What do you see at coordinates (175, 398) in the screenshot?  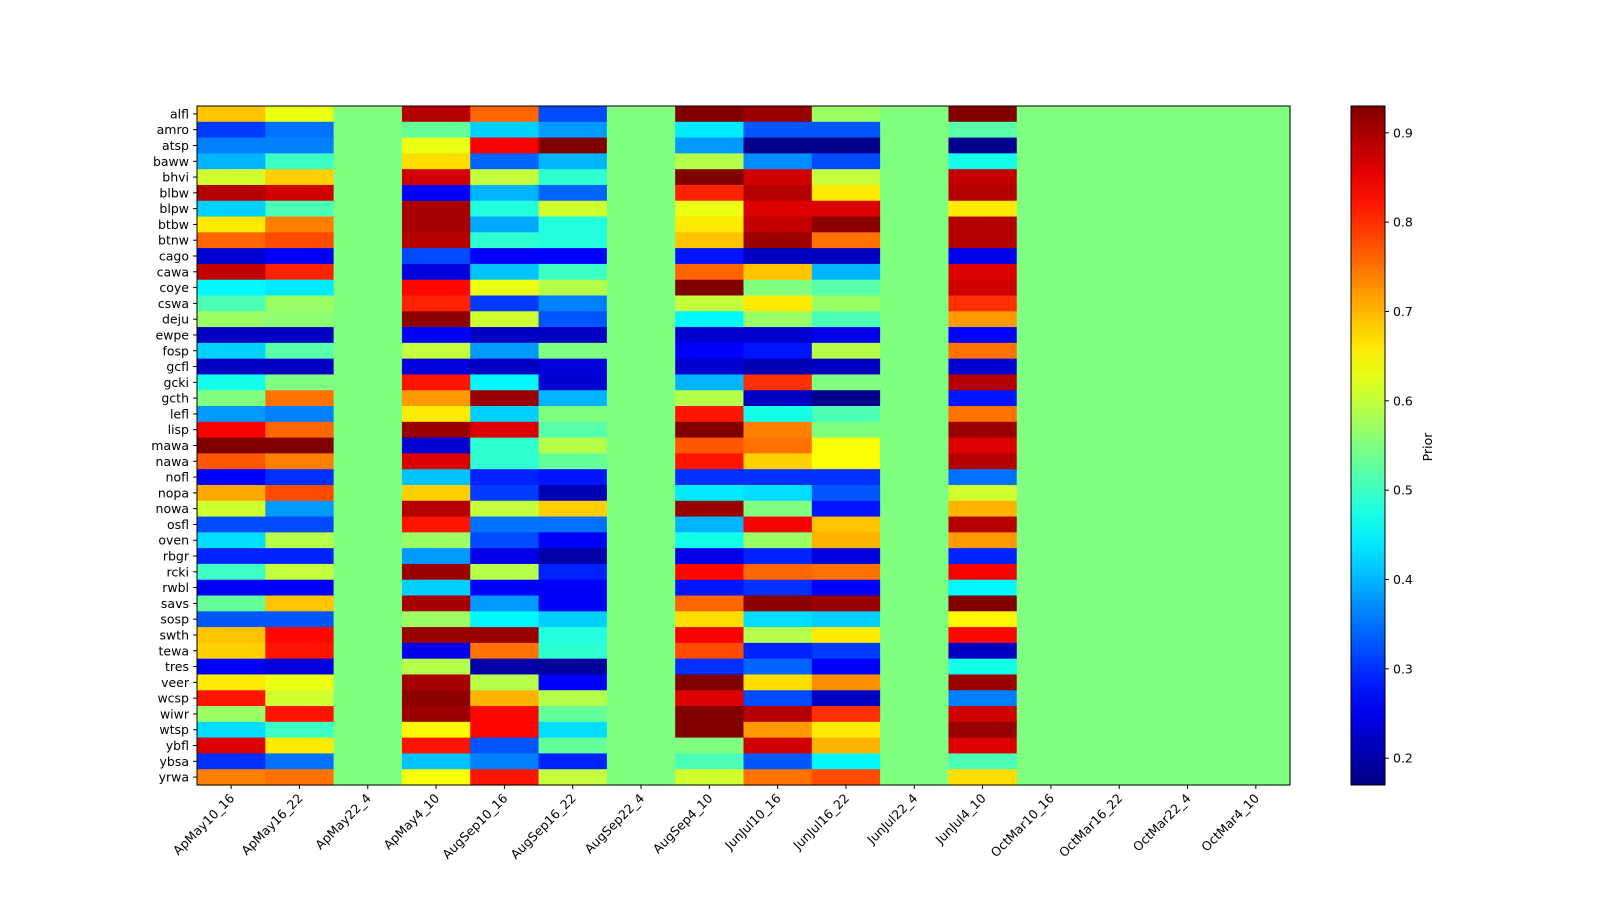 I see `y-tick-label: gcth` at bounding box center [175, 398].